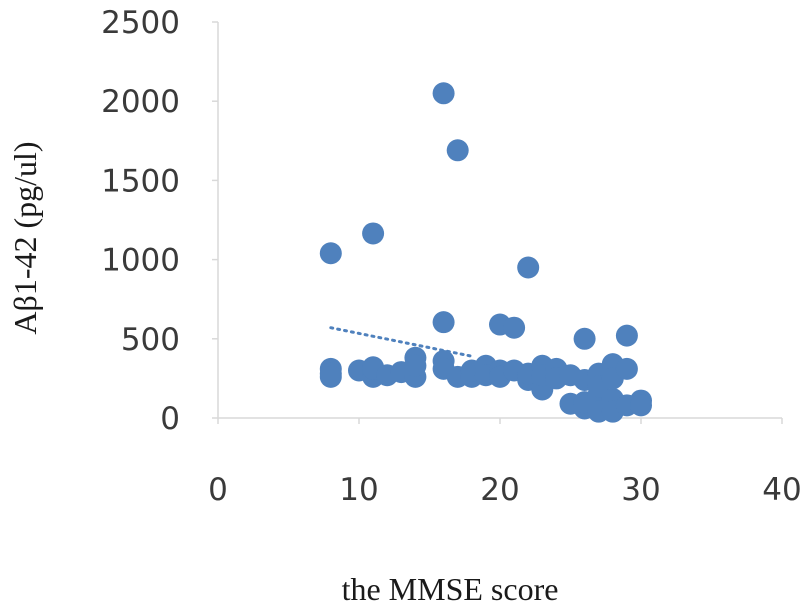 The width and height of the screenshot is (810, 610). What do you see at coordinates (781, 490) in the screenshot?
I see `x-tick-label: 40` at bounding box center [781, 490].